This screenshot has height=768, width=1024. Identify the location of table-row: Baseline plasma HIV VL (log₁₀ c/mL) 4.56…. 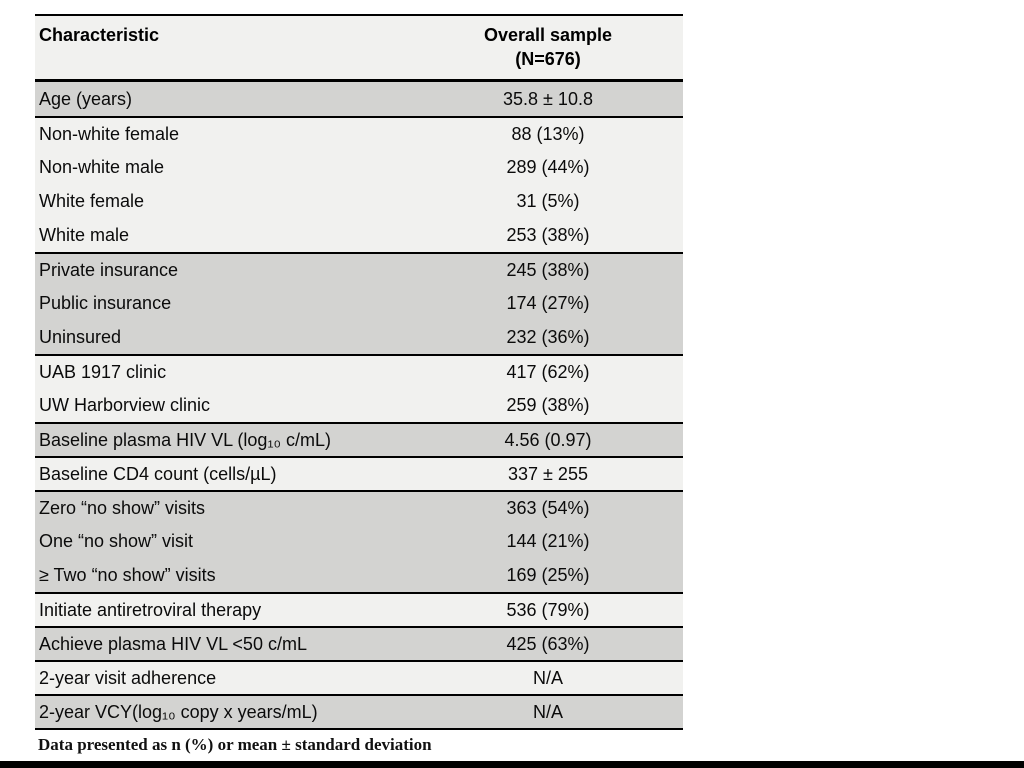
(359, 439).